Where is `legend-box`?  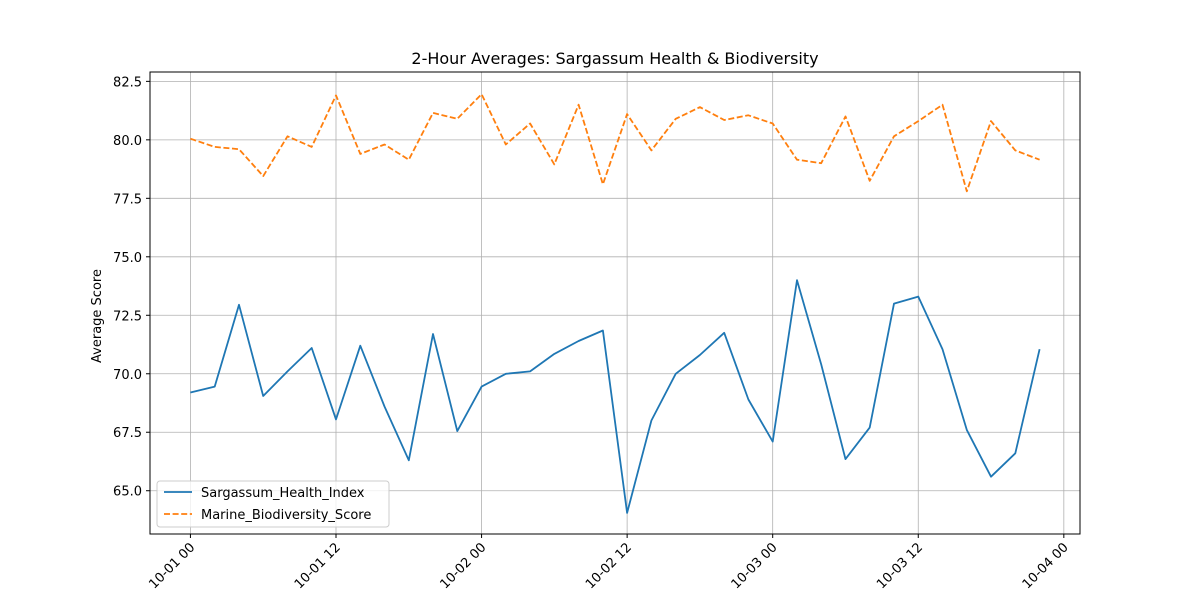 legend-box is located at coordinates (273, 504).